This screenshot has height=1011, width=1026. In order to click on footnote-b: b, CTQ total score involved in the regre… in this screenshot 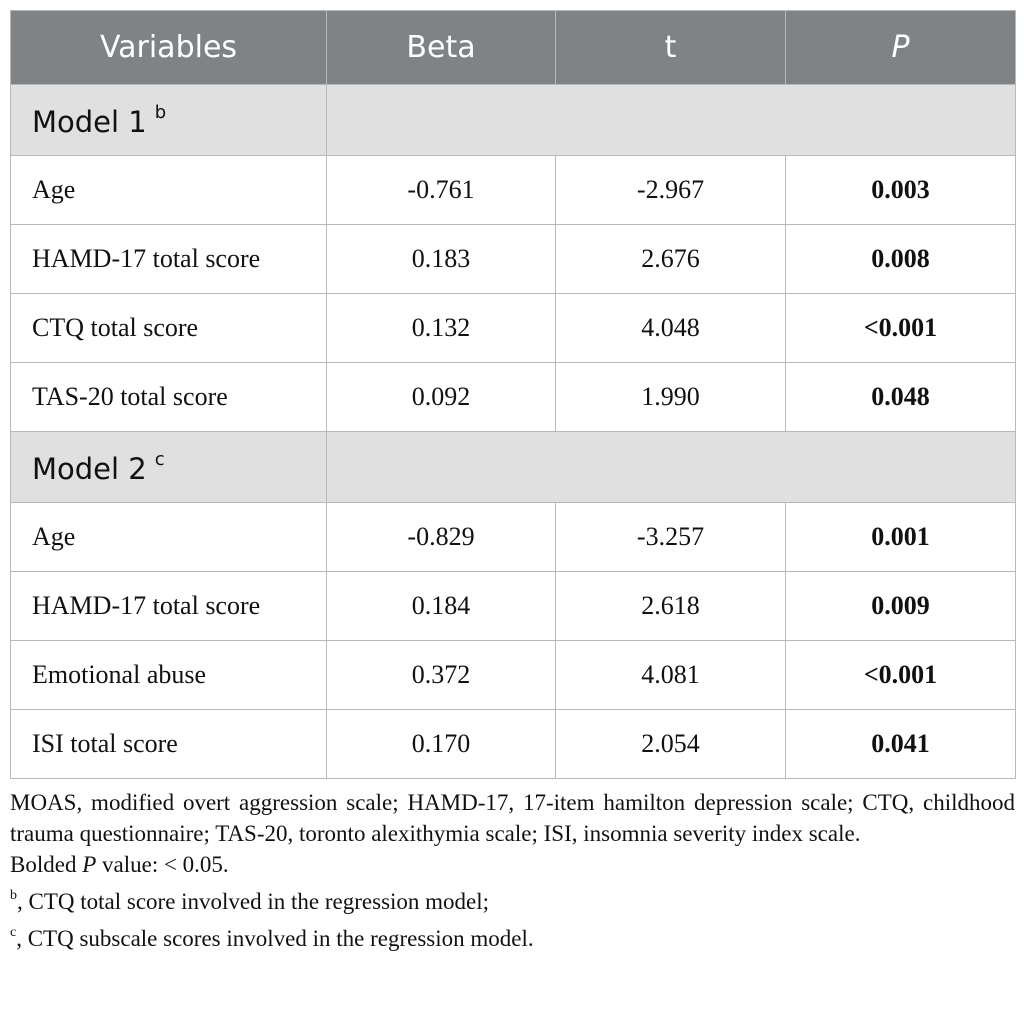, I will do `click(250, 901)`.